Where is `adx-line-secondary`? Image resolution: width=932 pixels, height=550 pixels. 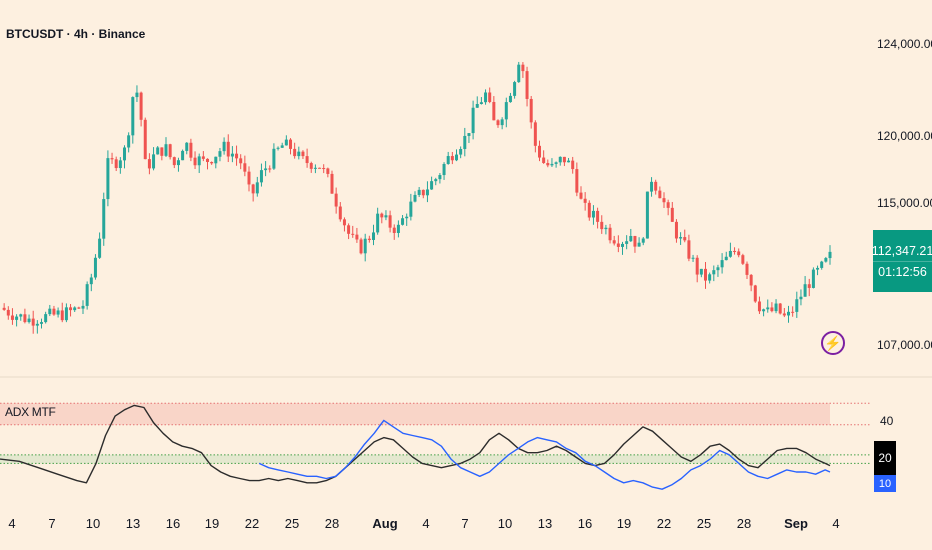 adx-line-secondary is located at coordinates (544, 454).